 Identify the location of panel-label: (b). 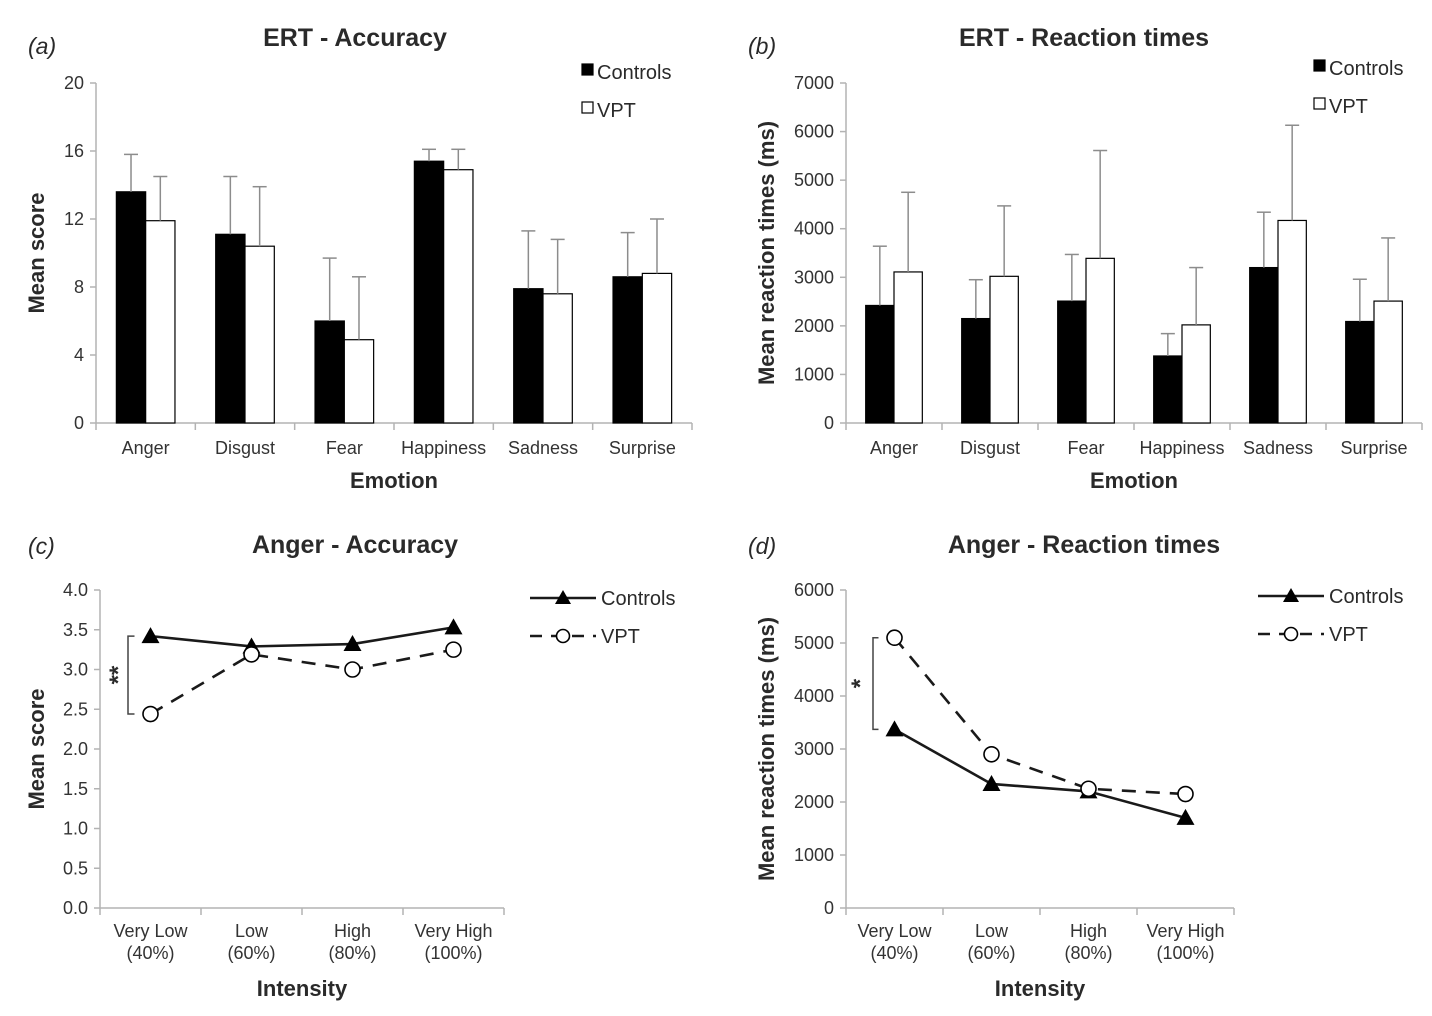
(762, 46).